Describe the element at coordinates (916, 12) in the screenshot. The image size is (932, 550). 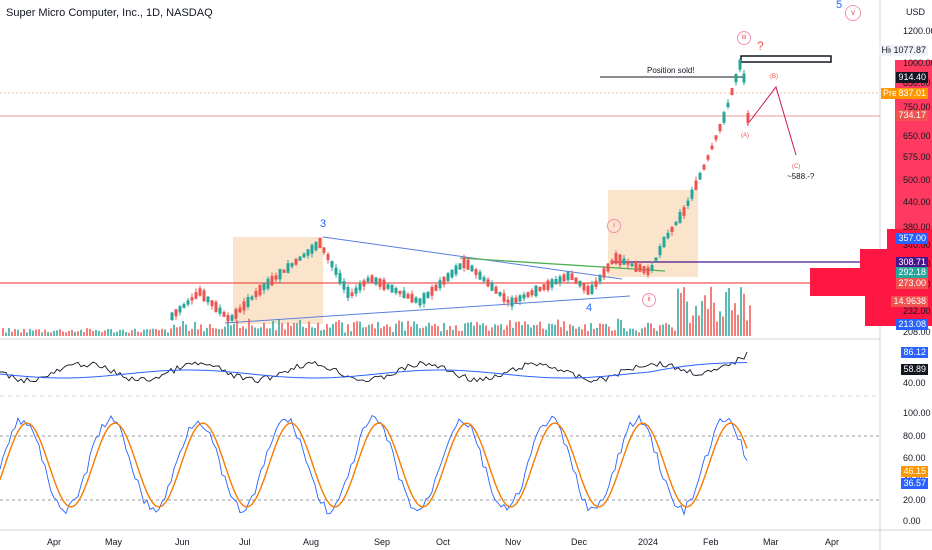
I see `currency-label: USD` at that location.